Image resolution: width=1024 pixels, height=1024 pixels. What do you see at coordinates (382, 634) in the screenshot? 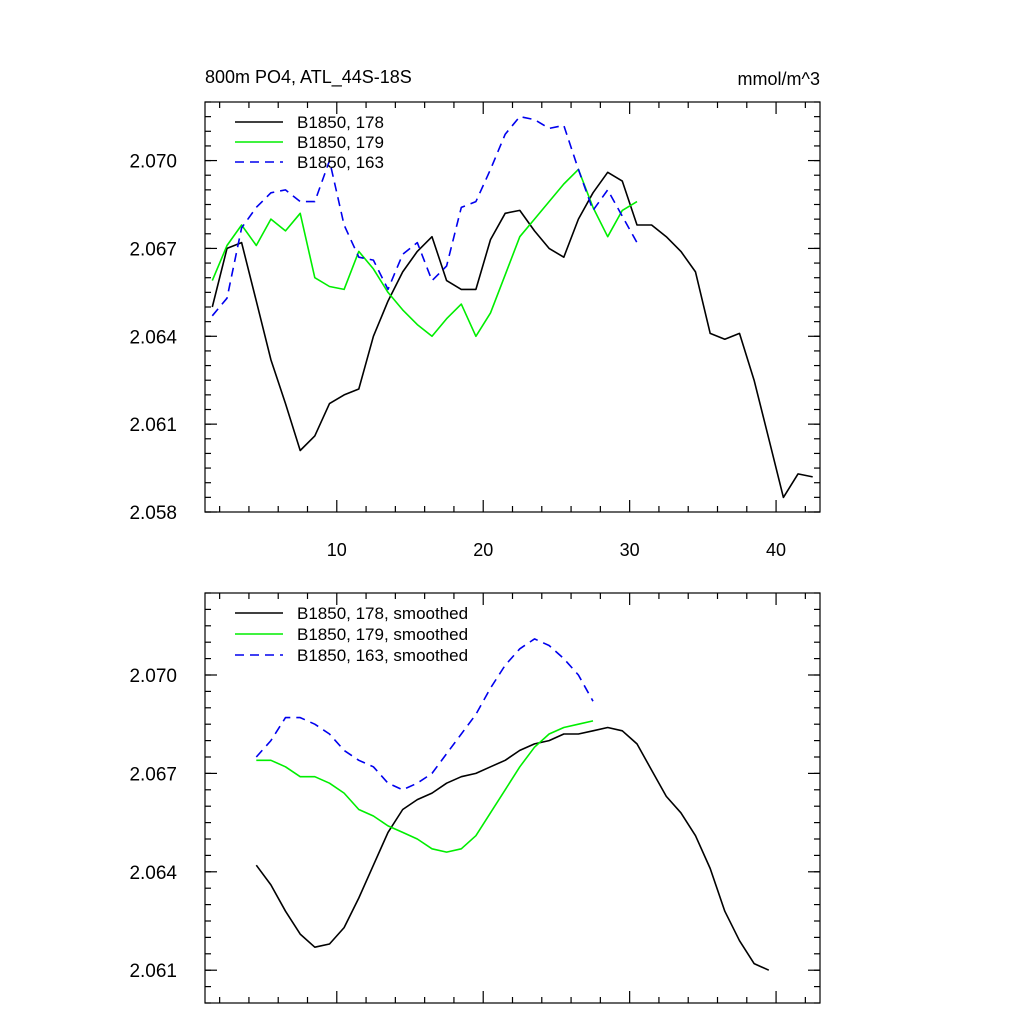
I see `legend-label: B1850, 179, smoothed` at bounding box center [382, 634].